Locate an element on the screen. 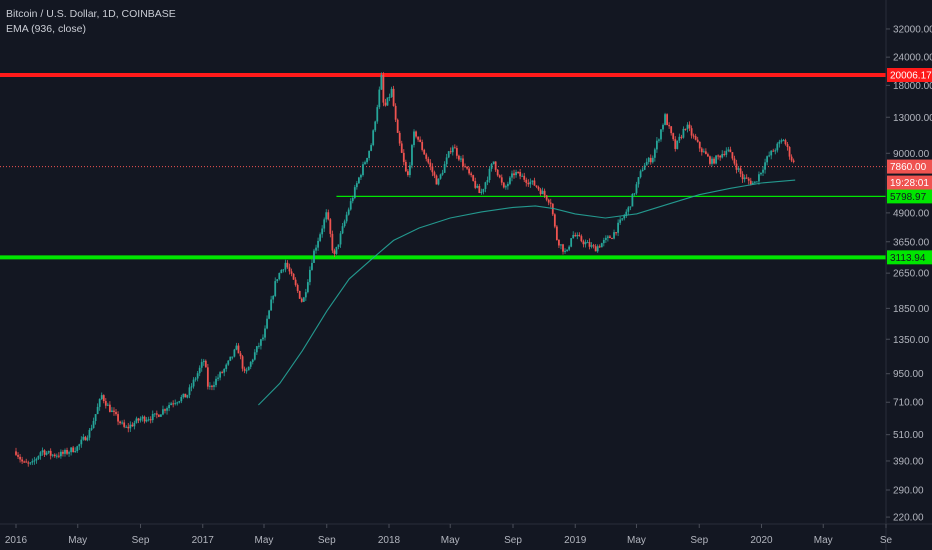 The width and height of the screenshot is (932, 550). support-badge: 3113.94 is located at coordinates (908, 258).